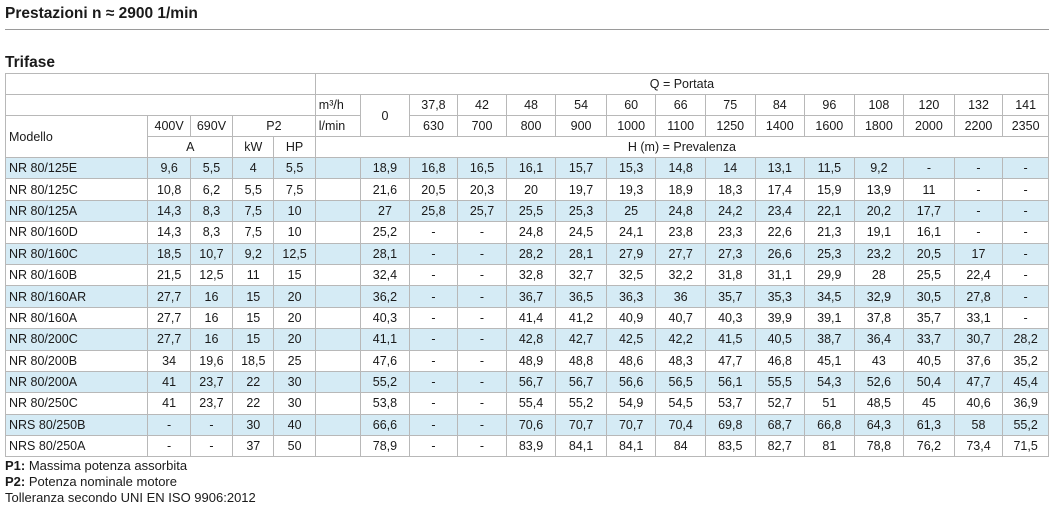  Describe the element at coordinates (1025, 403) in the screenshot. I see `value-cell: 36,9` at that location.